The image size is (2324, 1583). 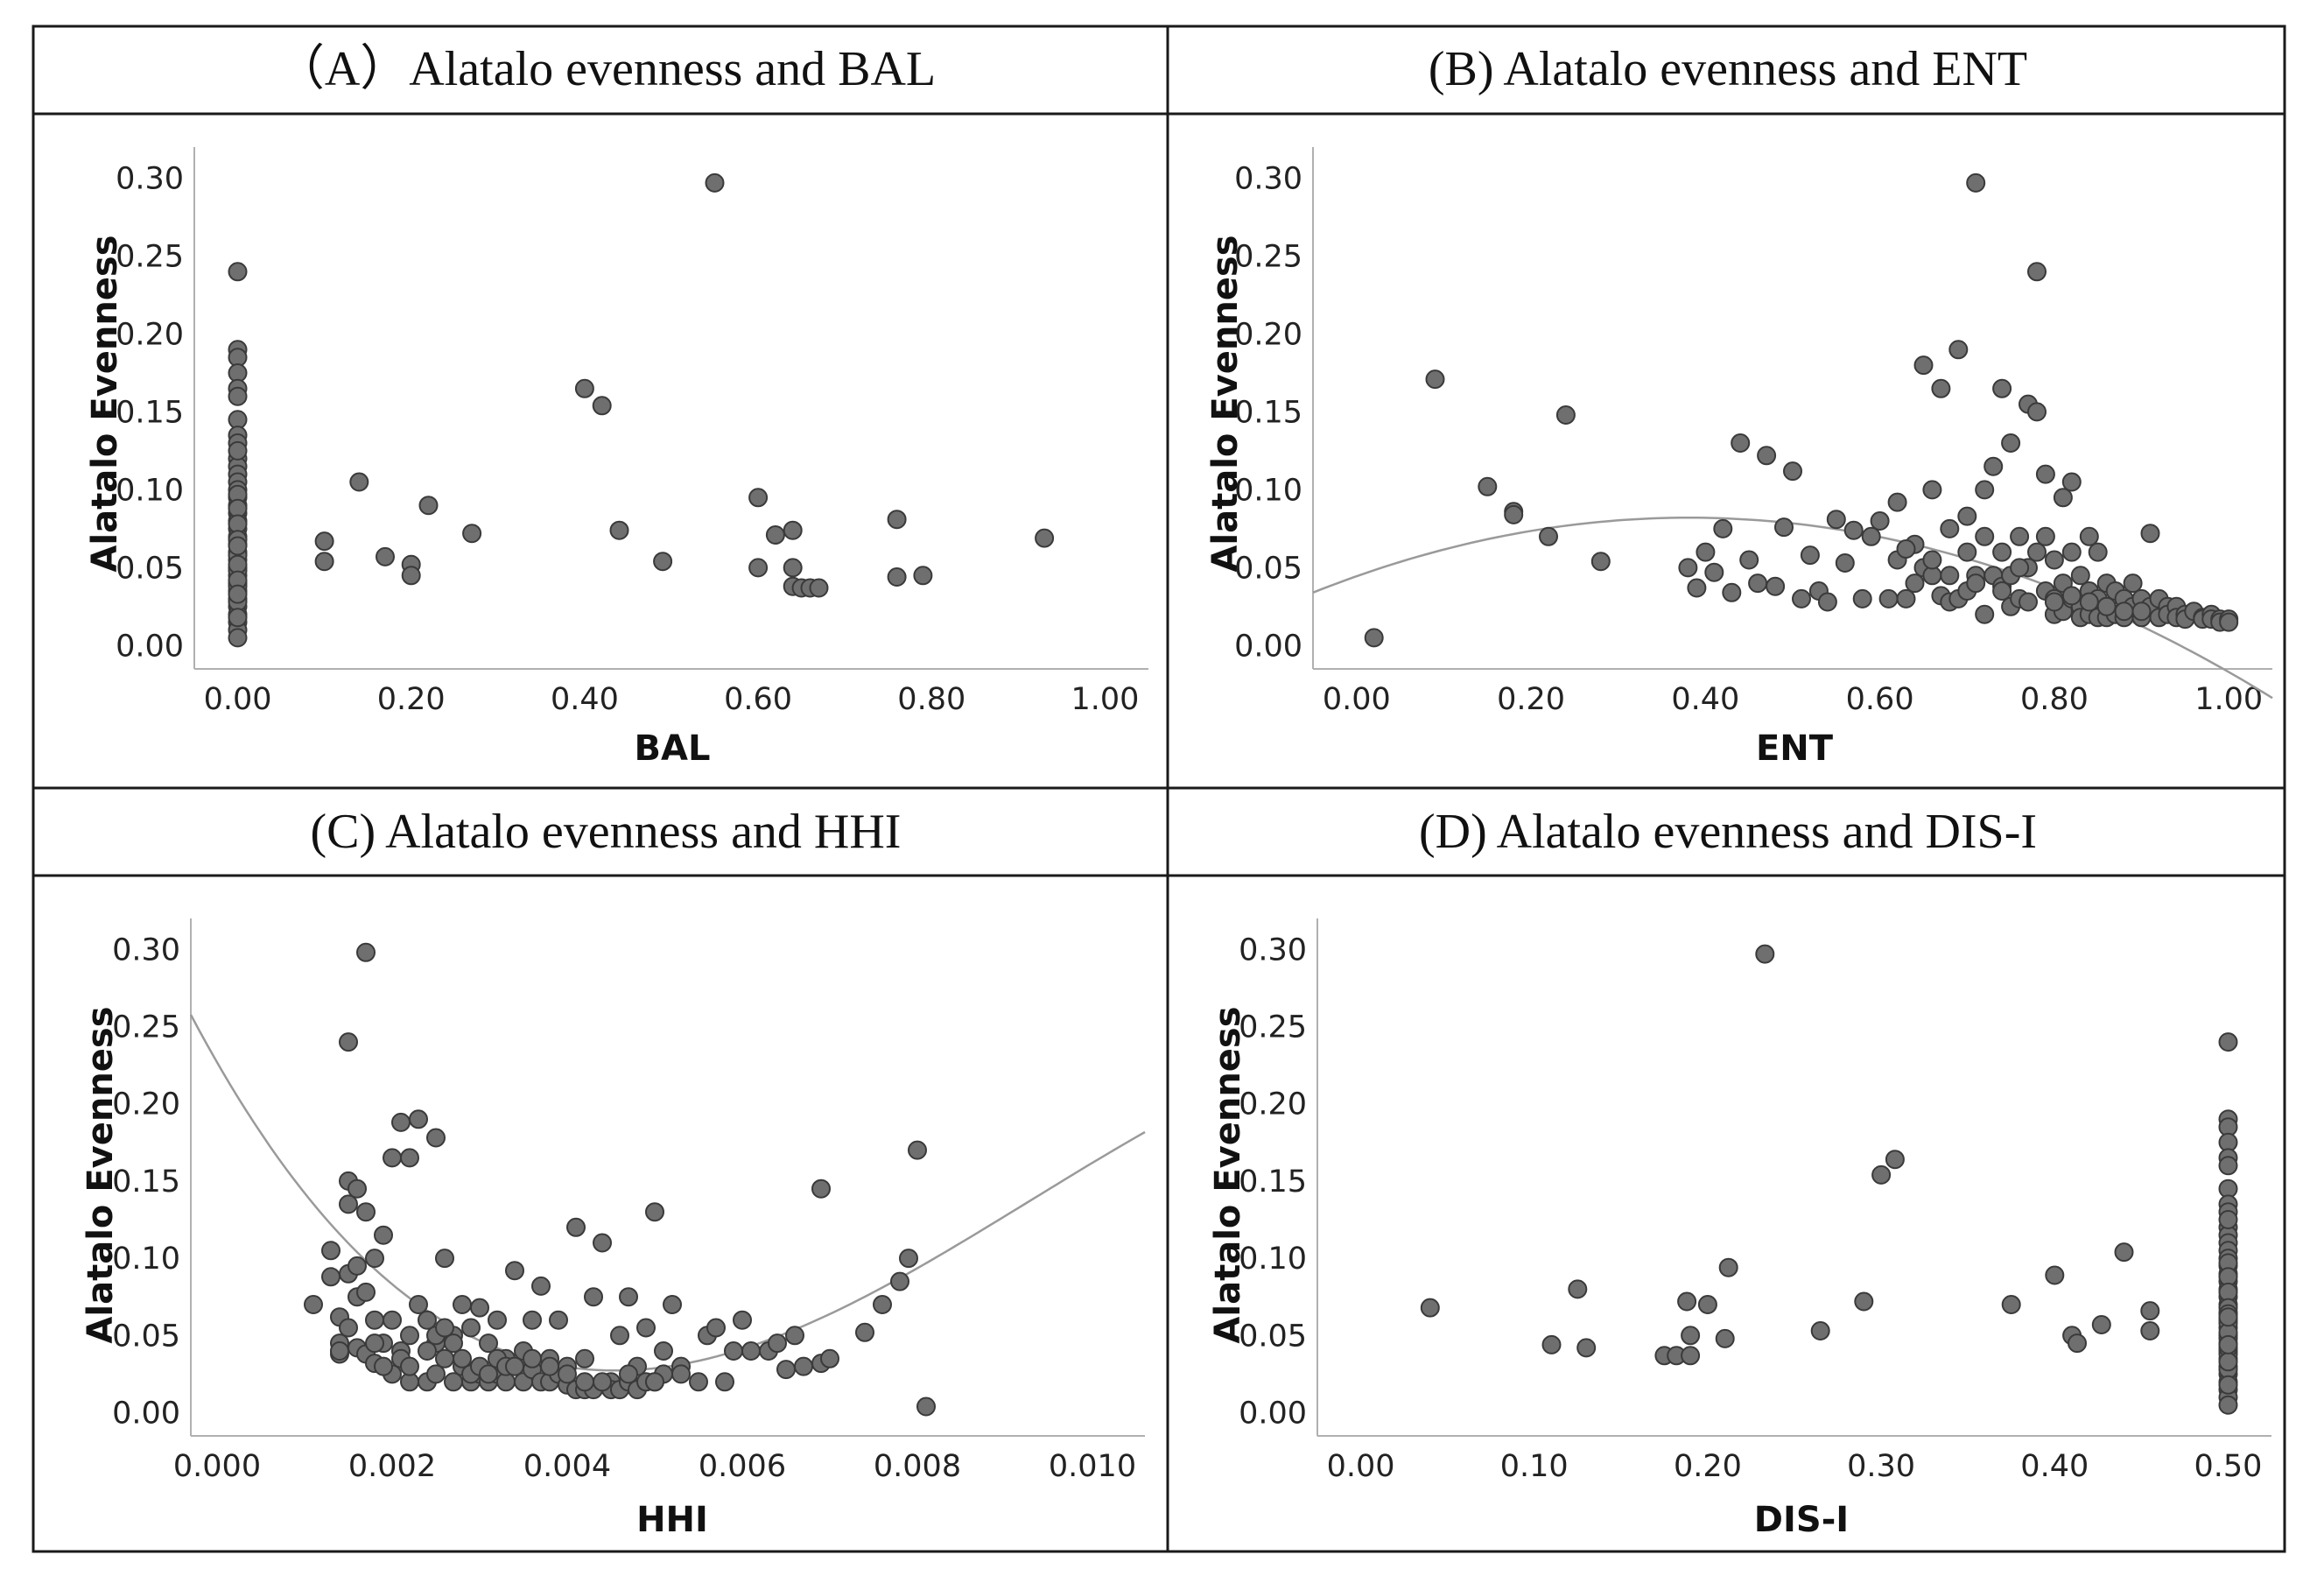 What do you see at coordinates (1273, 1336) in the screenshot?
I see `y-tick-label: 0.05` at bounding box center [1273, 1336].